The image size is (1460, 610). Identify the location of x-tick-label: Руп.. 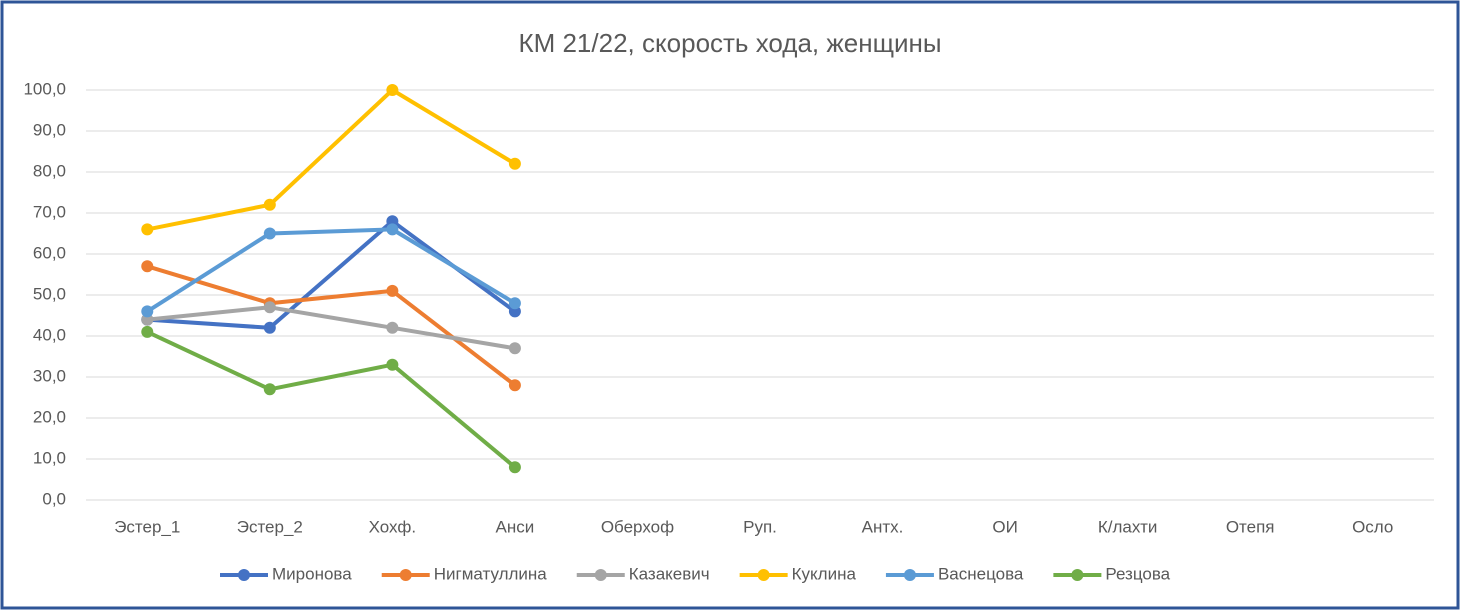
(760, 526).